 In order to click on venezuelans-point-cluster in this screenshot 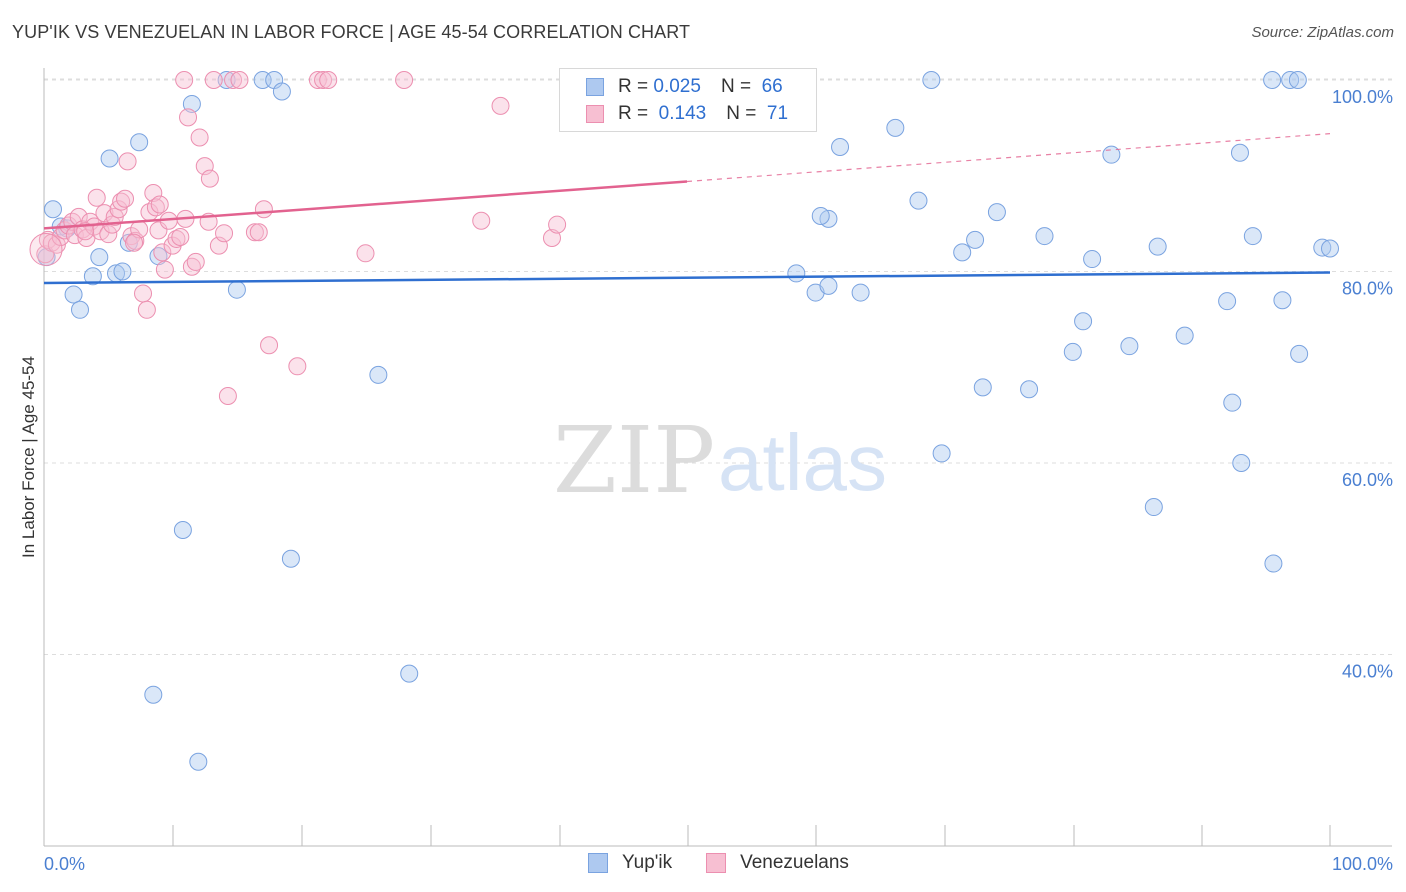, I will do `click(46, 249)`.